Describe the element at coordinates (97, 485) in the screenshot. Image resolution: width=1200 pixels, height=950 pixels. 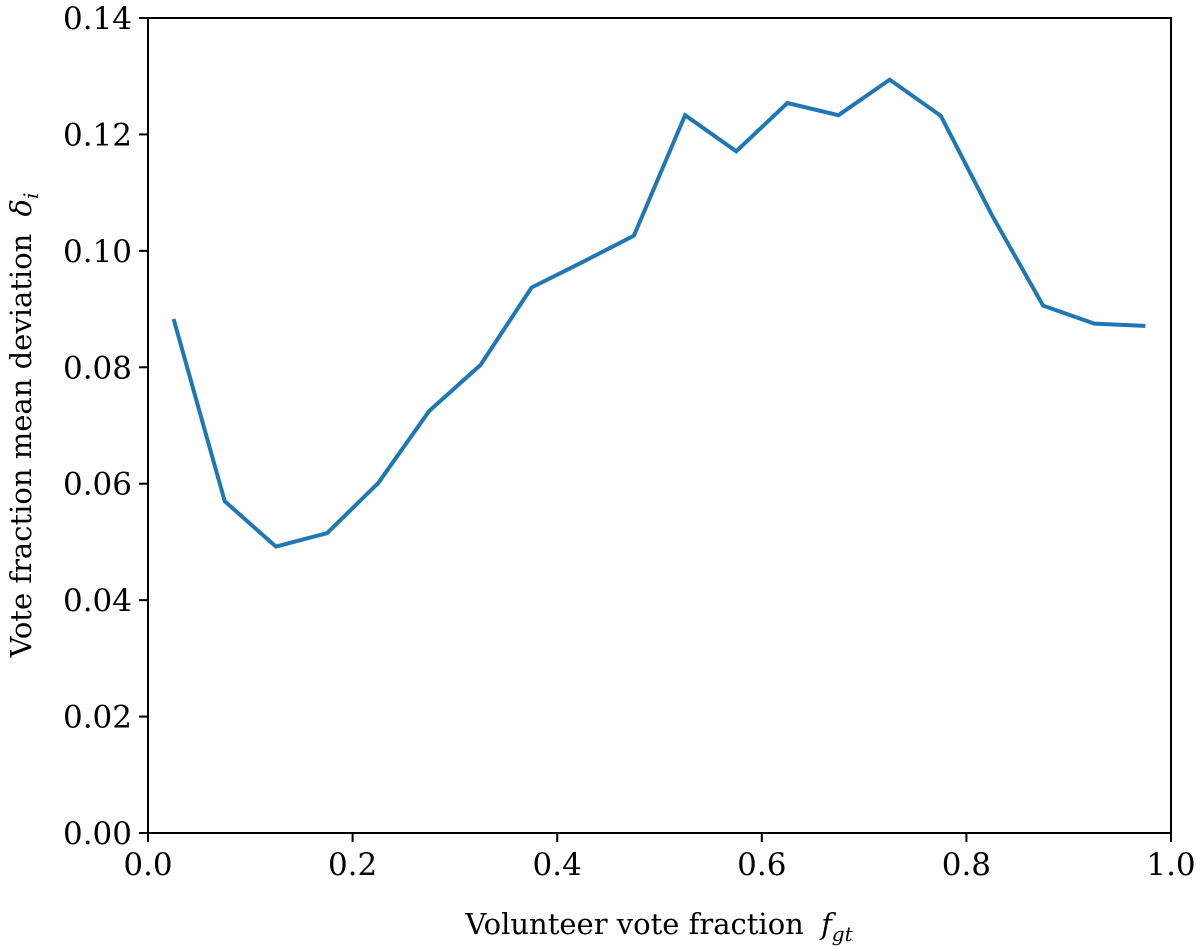
I see `y-tick-label: 0.06` at that location.